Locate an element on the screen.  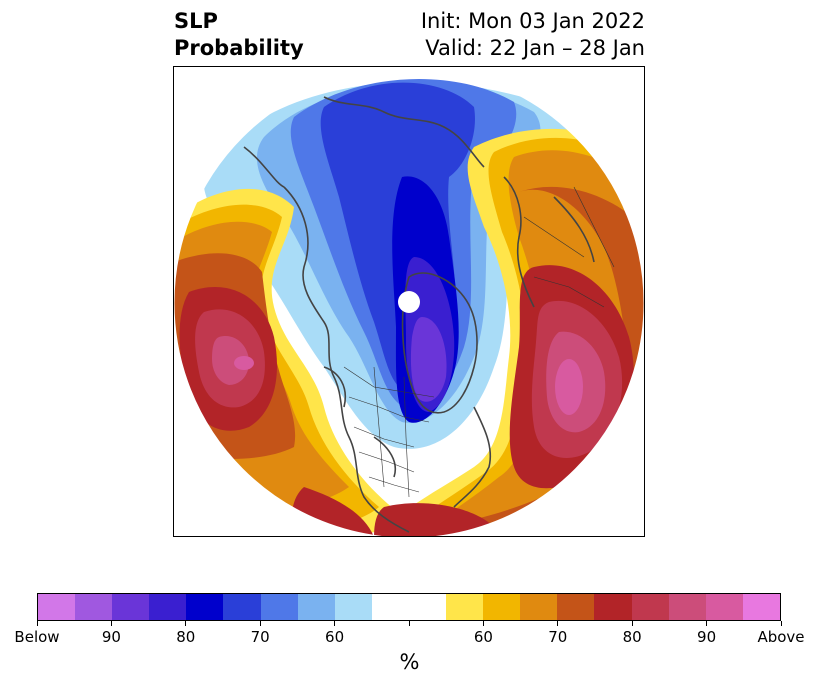
title-left: SLP Probability is located at coordinates (239, 35).